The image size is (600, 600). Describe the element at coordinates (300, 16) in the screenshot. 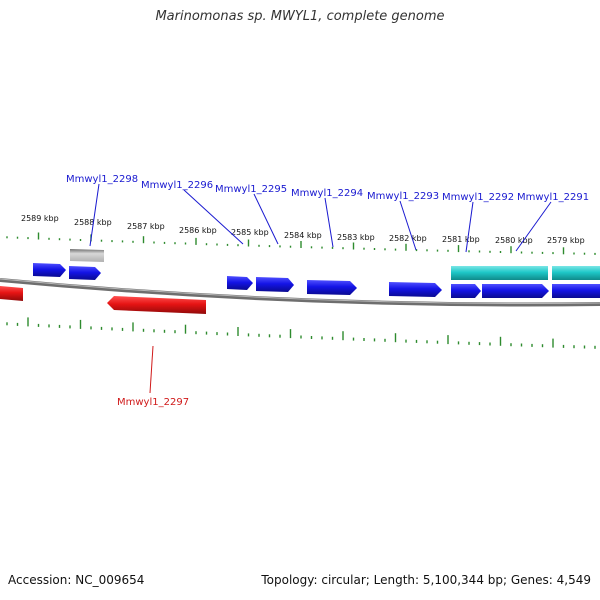

I see `map-title: Marinomonas sp. MWYL1, complete genome` at that location.